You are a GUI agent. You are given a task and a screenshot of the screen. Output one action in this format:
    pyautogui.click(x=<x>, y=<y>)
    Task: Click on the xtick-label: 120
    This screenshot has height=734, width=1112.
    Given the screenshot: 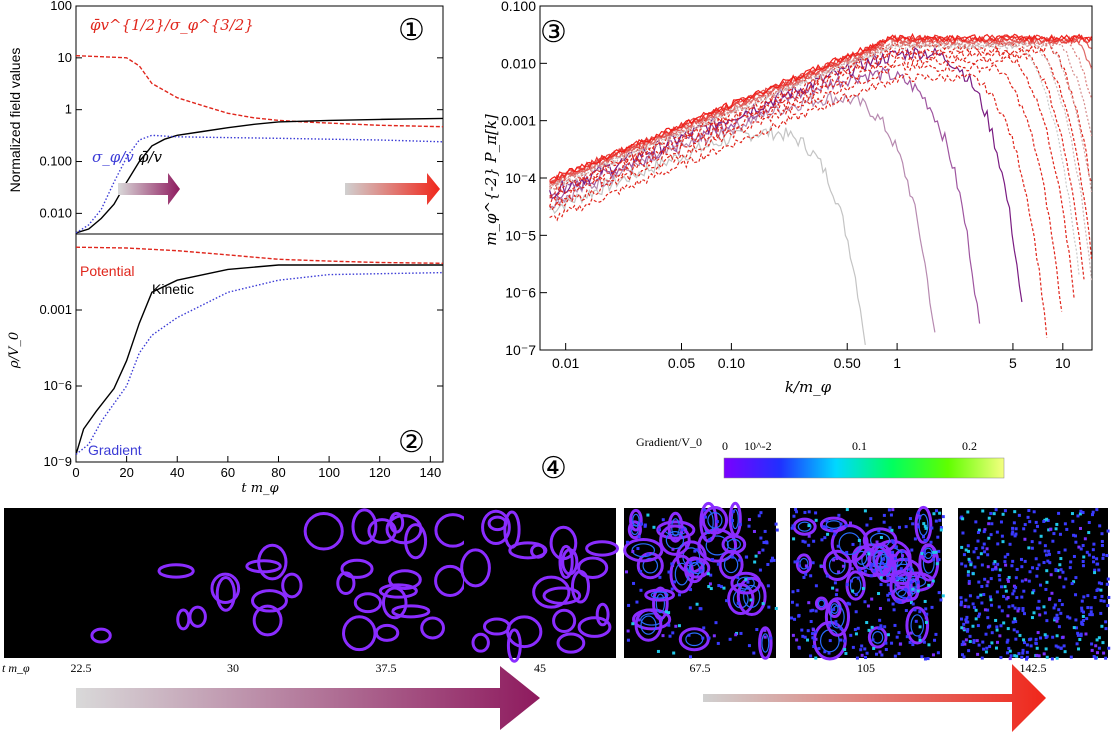 What is the action you would take?
    pyautogui.click(x=380, y=472)
    